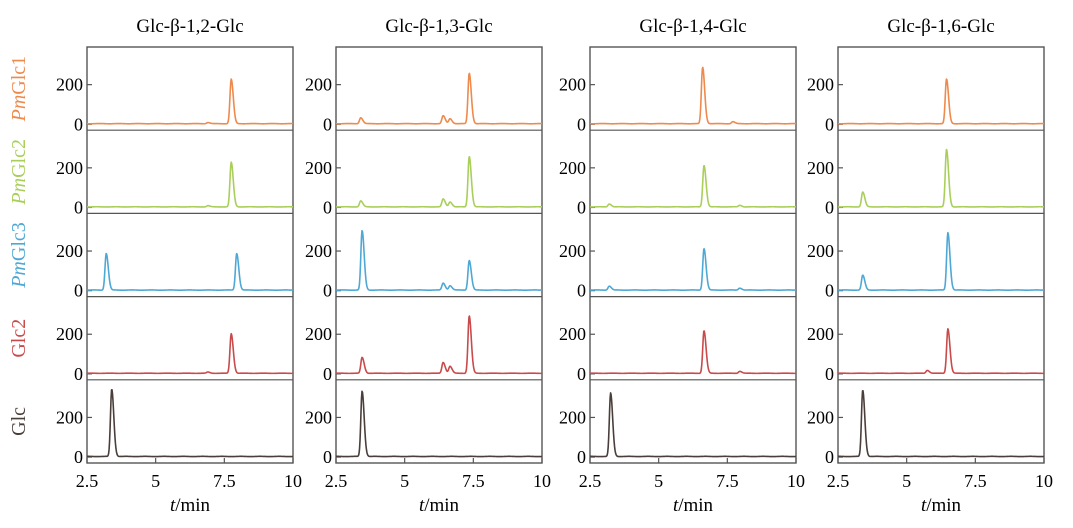 The width and height of the screenshot is (1073, 528). I want to click on panel-title: Glc-β-1,6-Glc, so click(940, 26).